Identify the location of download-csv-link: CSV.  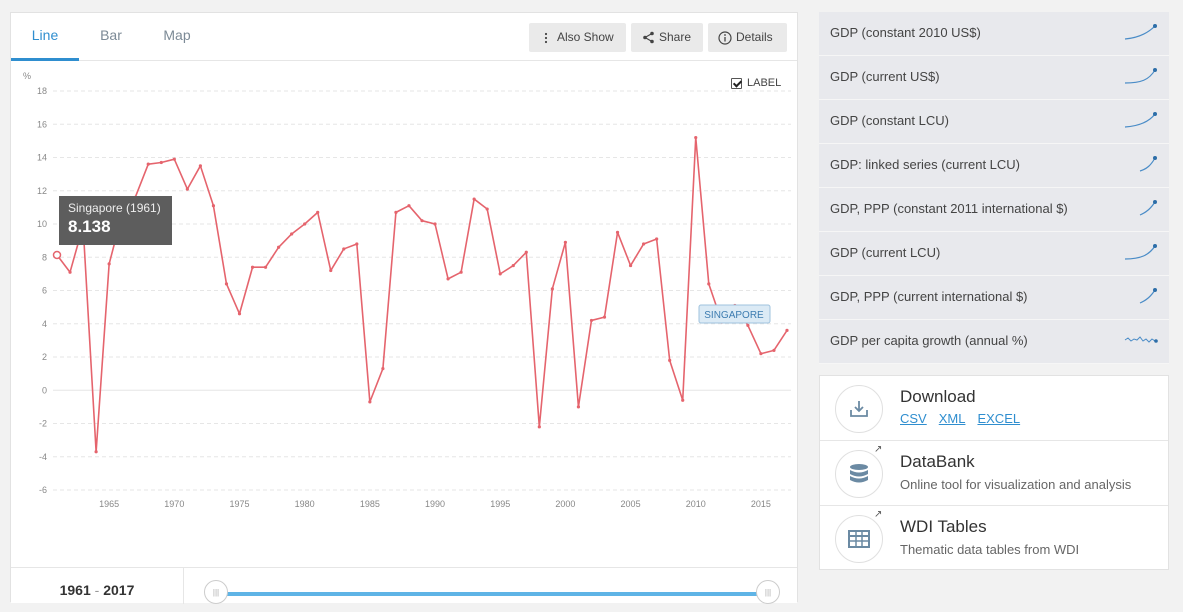
(913, 418).